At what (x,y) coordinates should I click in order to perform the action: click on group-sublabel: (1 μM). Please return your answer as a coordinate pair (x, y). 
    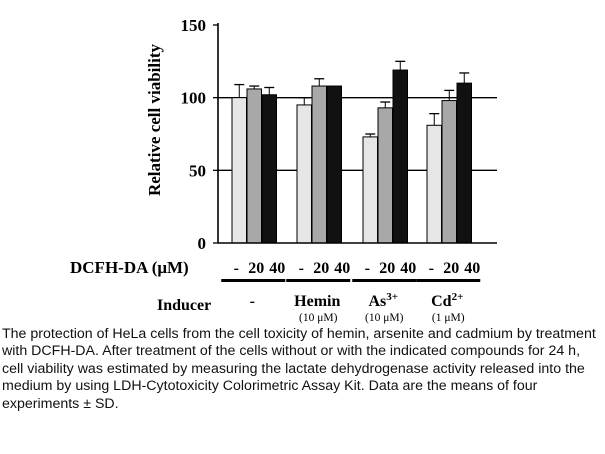
    Looking at the image, I should click on (448, 318).